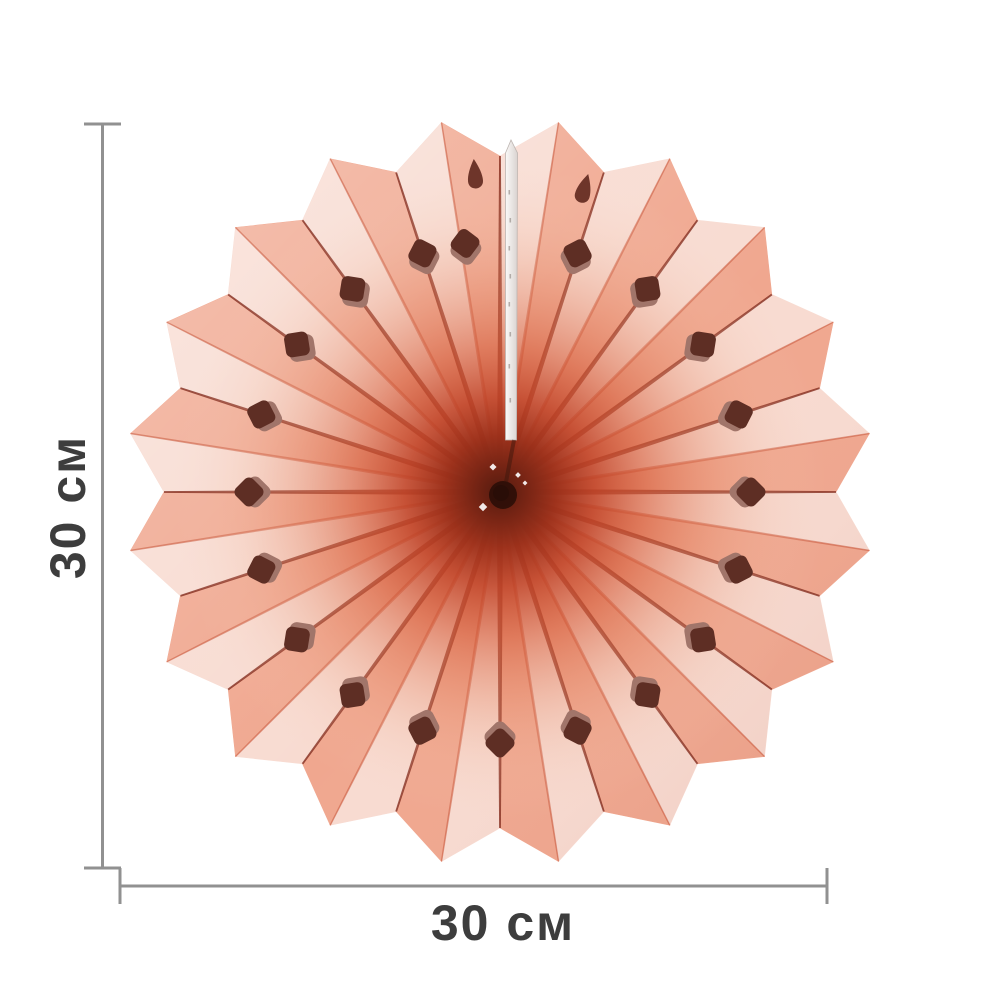 The image size is (1000, 1000). What do you see at coordinates (511, 311) in the screenshot?
I see `fan-seam-strip` at bounding box center [511, 311].